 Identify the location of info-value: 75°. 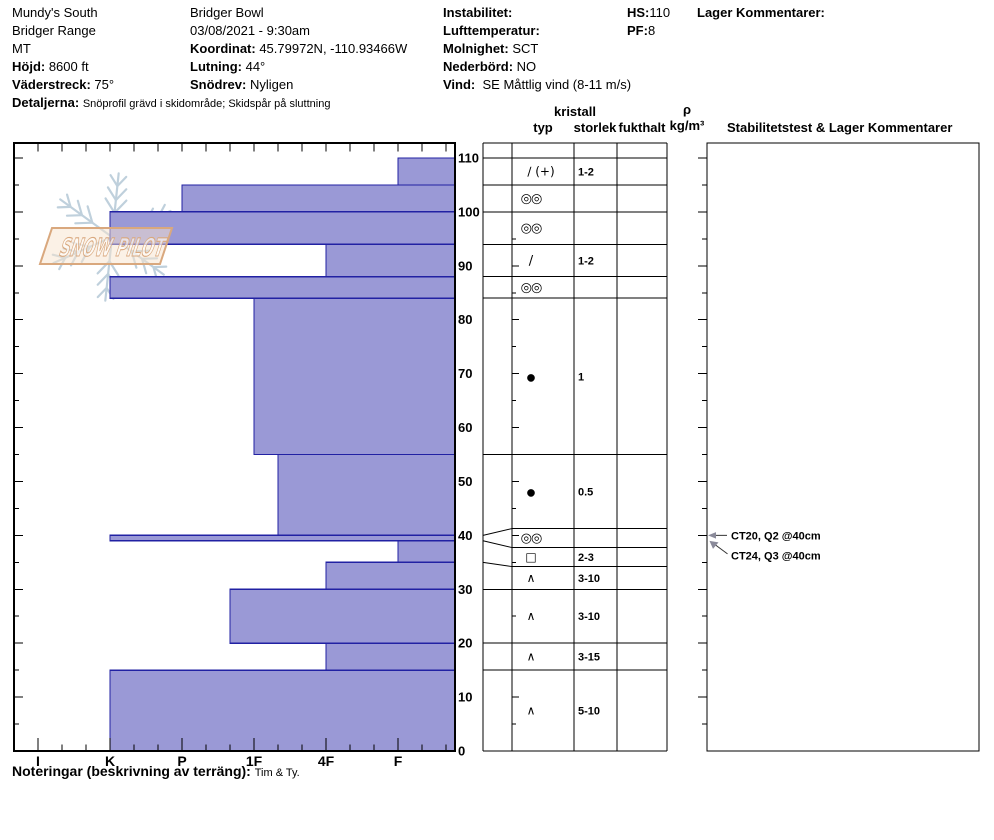
(104, 84).